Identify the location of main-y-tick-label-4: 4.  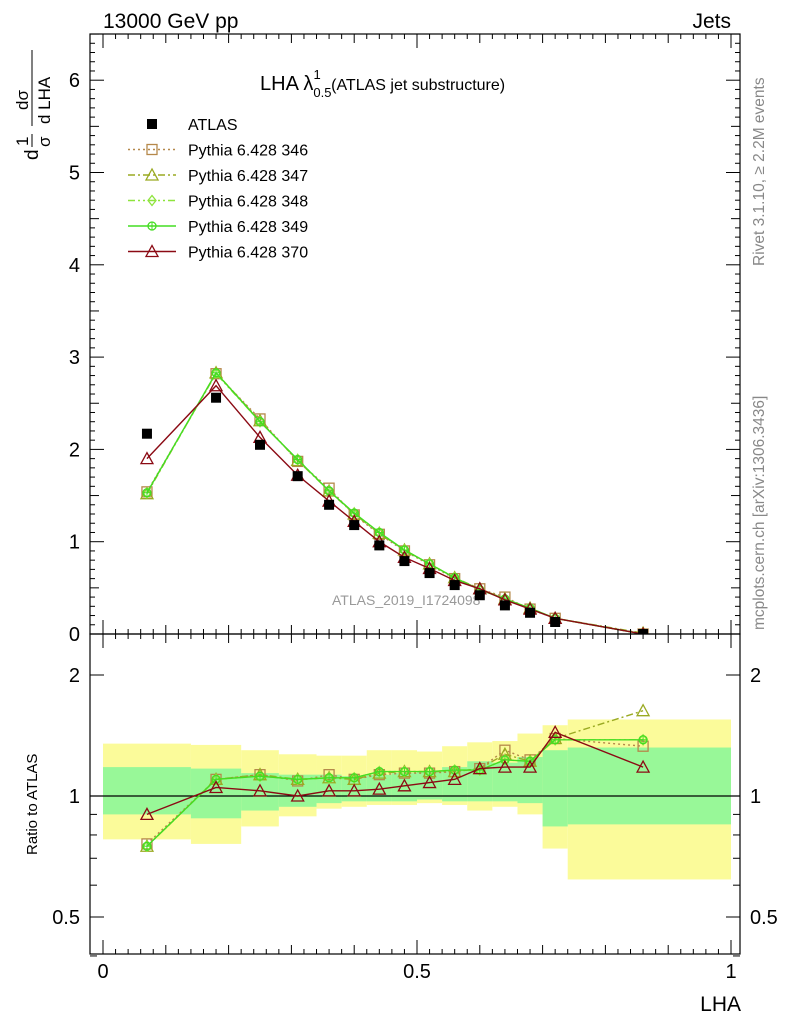
(74, 266).